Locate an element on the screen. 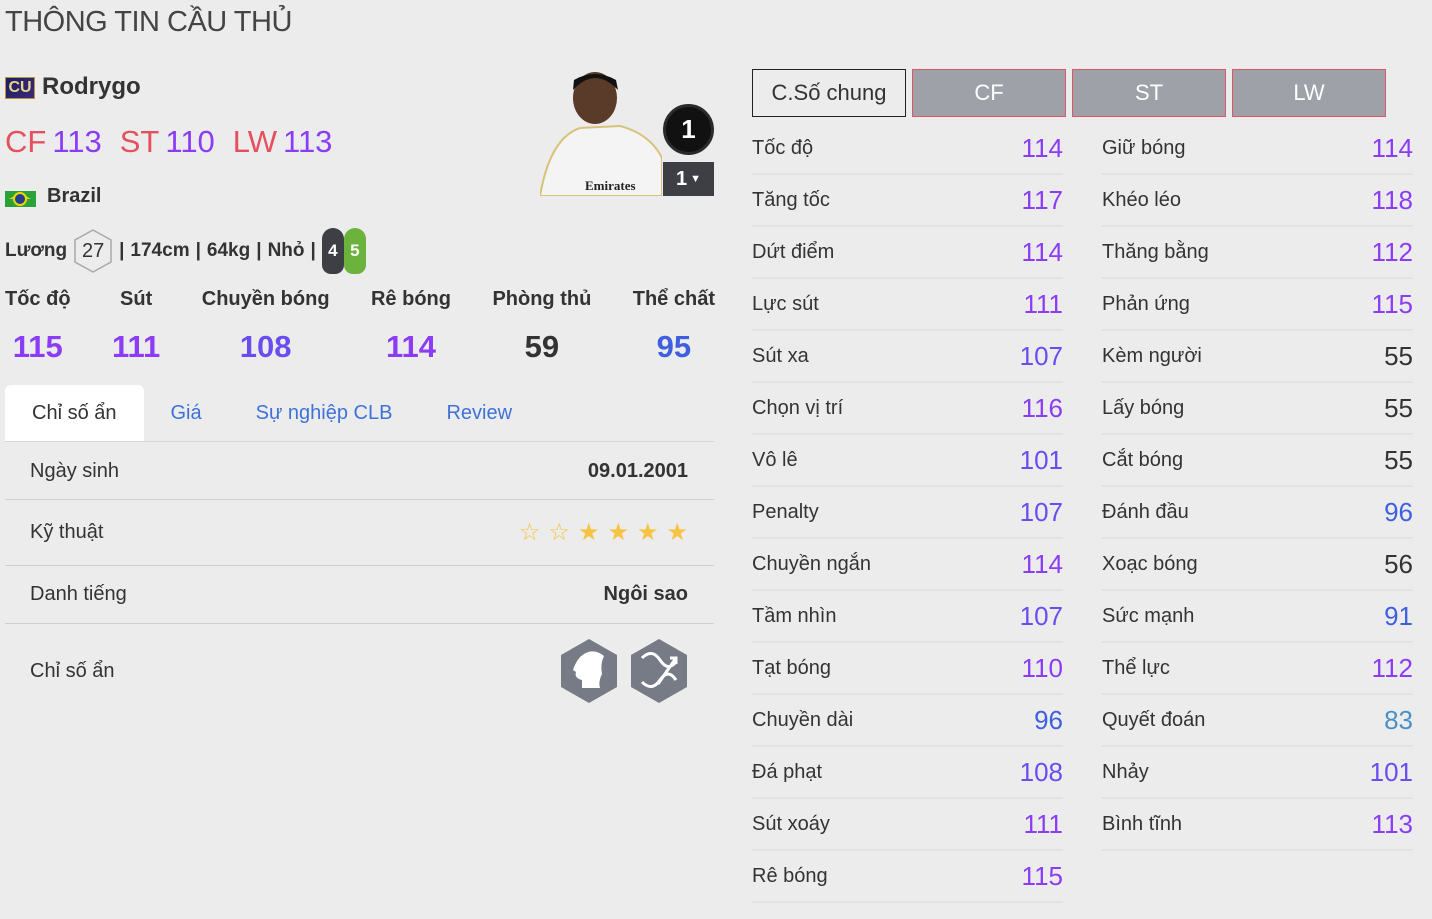  stat-label: Khéo léo is located at coordinates (1141, 199).